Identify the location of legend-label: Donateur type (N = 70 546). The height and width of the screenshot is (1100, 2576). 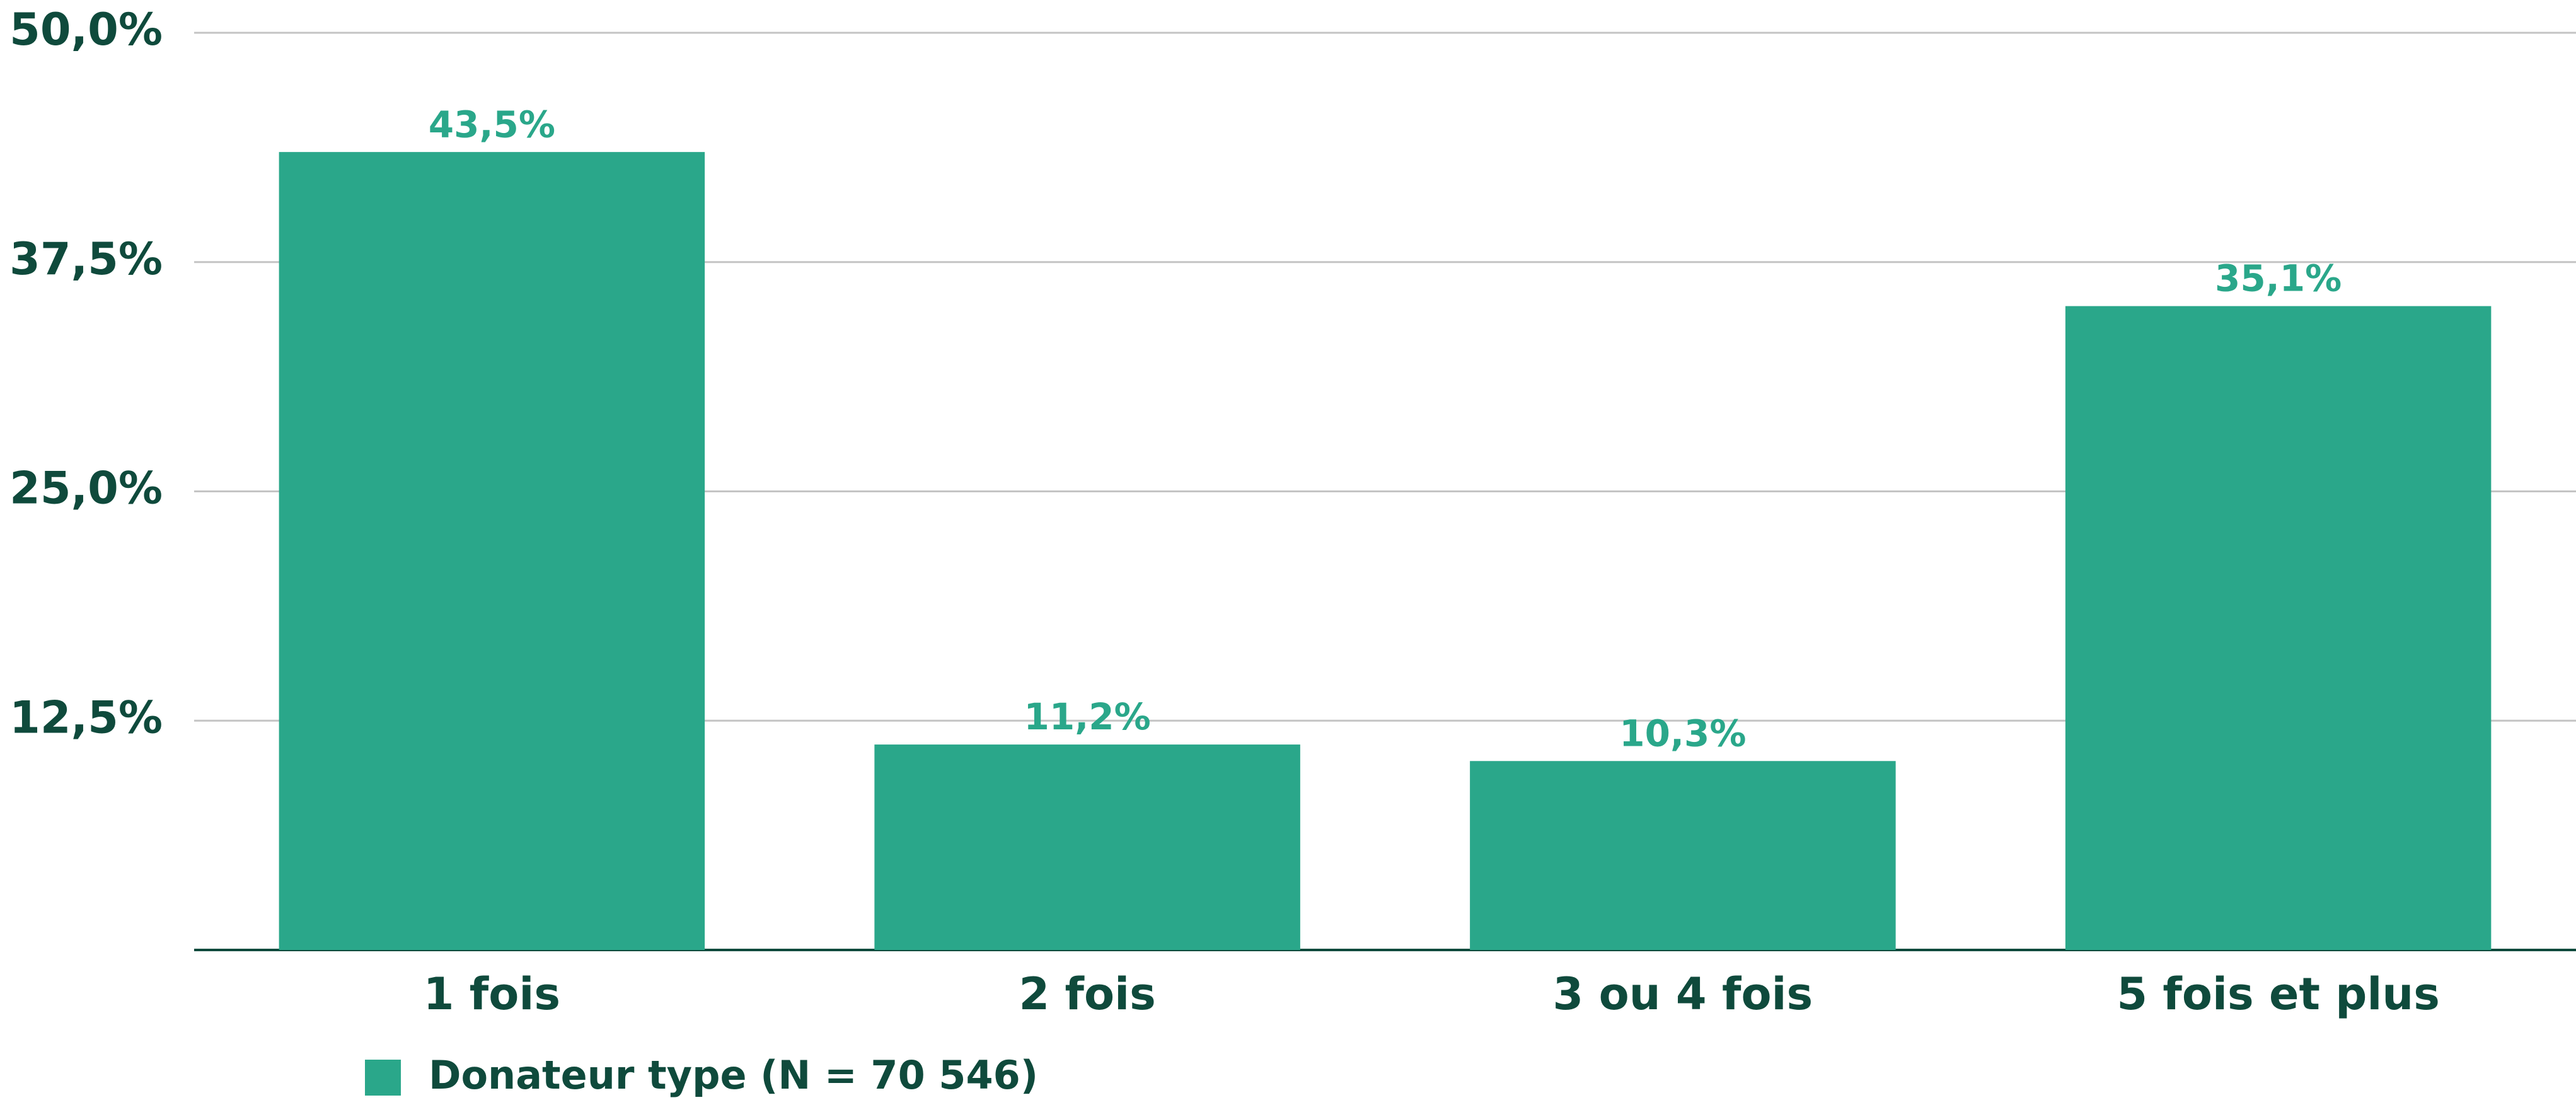
(733, 1075).